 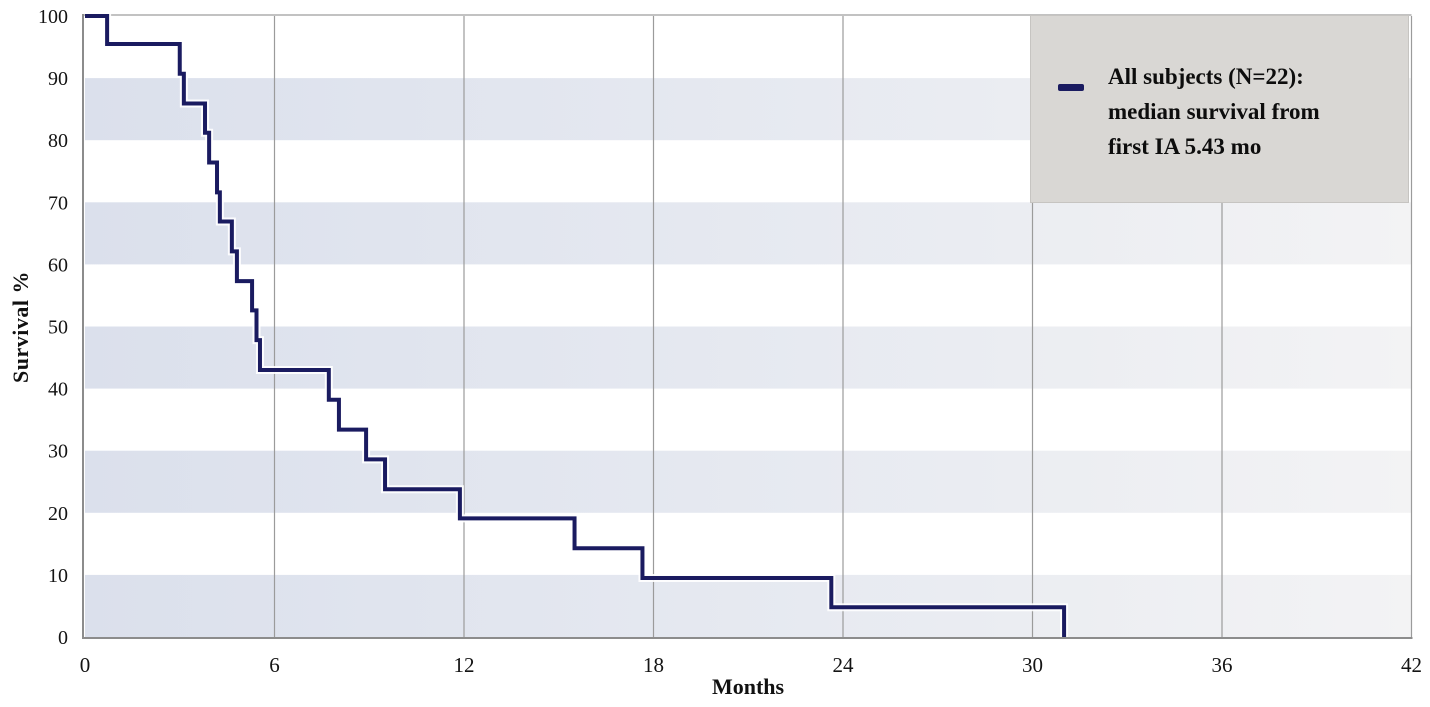 I want to click on x-tick-label: 24, so click(x=844, y=665).